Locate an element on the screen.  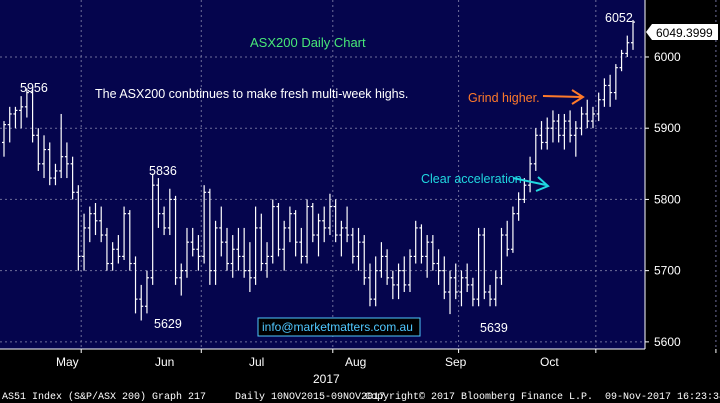
x-tick-label: May is located at coordinates (67, 362).